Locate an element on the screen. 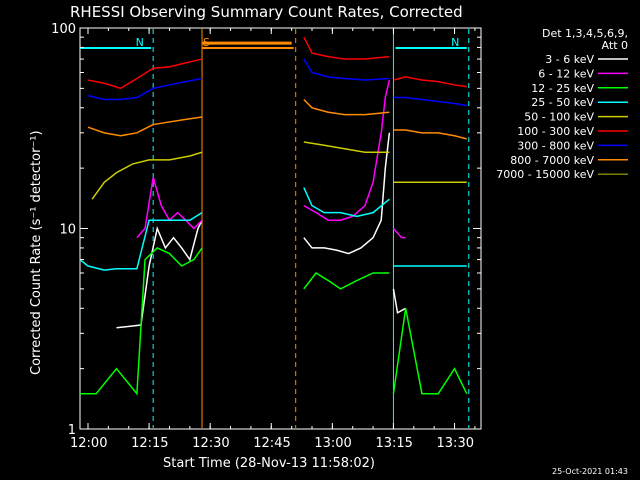 The image size is (640, 480). footer-timestamp: 25-Oct-2021 01:43 is located at coordinates (590, 471).